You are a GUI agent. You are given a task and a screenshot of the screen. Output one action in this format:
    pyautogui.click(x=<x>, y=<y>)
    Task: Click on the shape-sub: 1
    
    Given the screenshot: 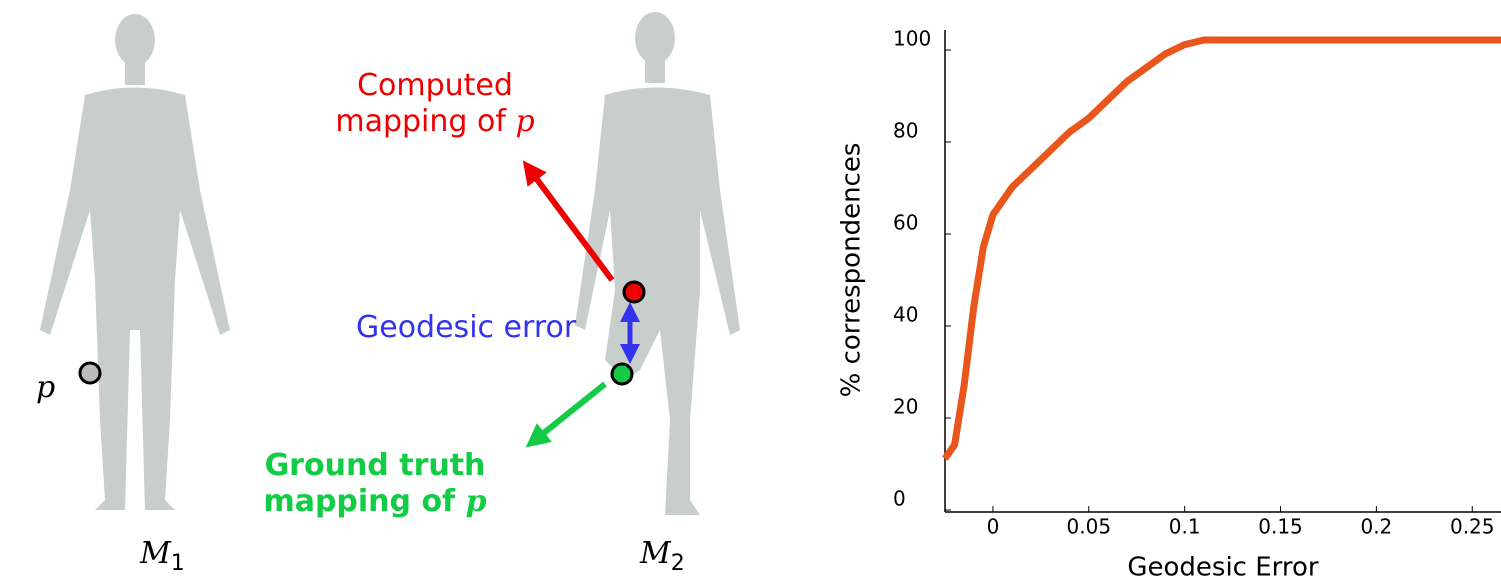 What is the action you would take?
    pyautogui.click(x=177, y=563)
    